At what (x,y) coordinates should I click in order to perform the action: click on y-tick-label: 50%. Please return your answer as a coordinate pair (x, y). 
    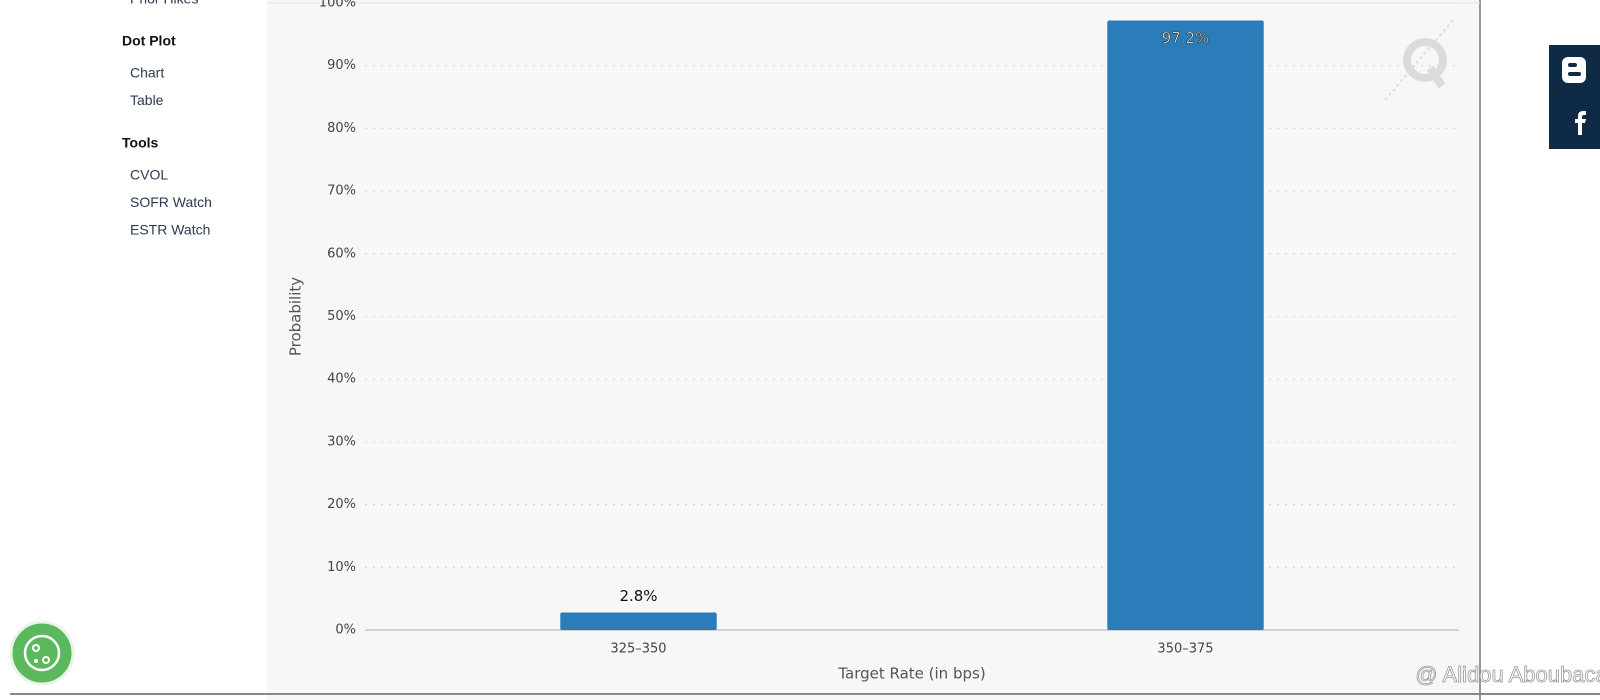
    Looking at the image, I should click on (341, 316).